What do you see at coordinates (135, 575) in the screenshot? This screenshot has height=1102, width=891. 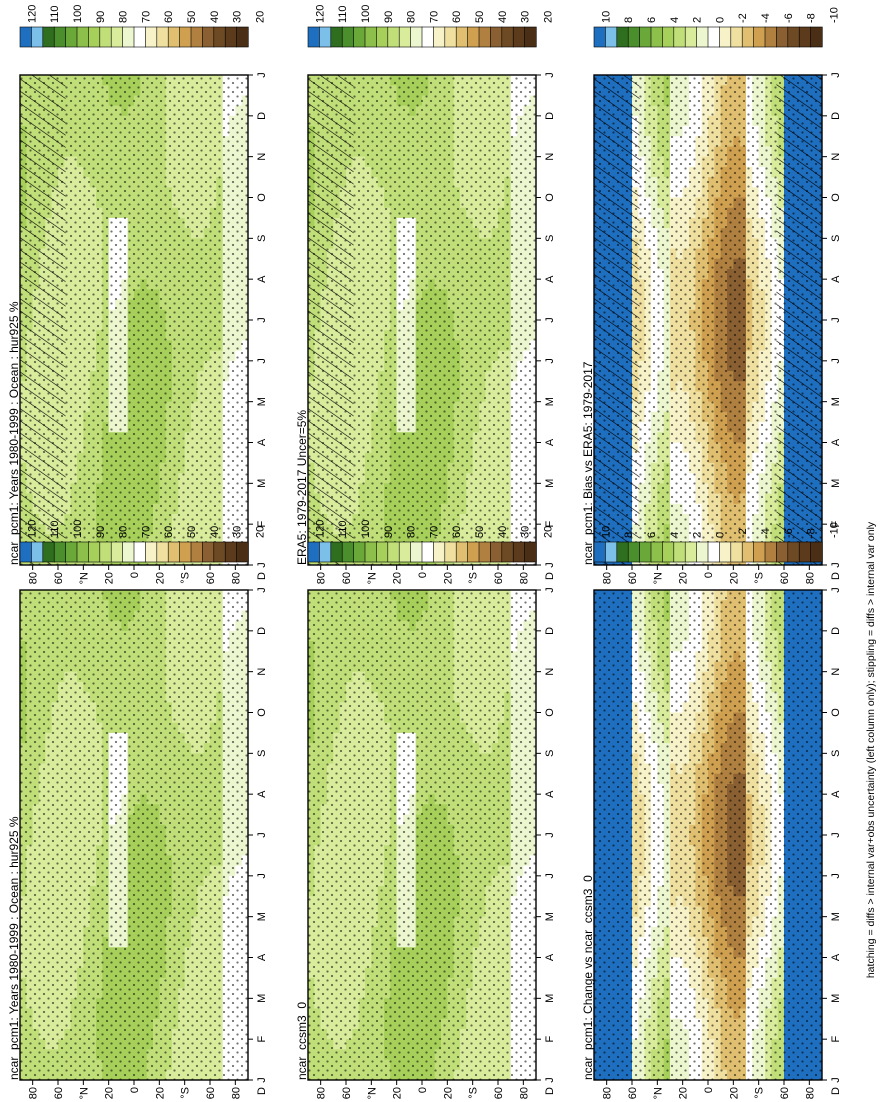 I see `y-tick-label: 0` at bounding box center [135, 575].